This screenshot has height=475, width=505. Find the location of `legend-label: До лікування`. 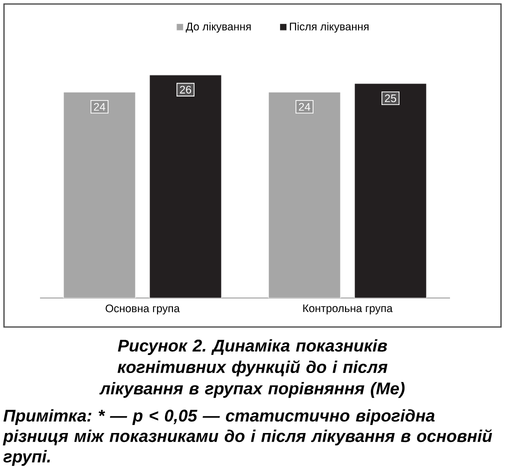

legend-label: До лікування is located at coordinates (218, 27).